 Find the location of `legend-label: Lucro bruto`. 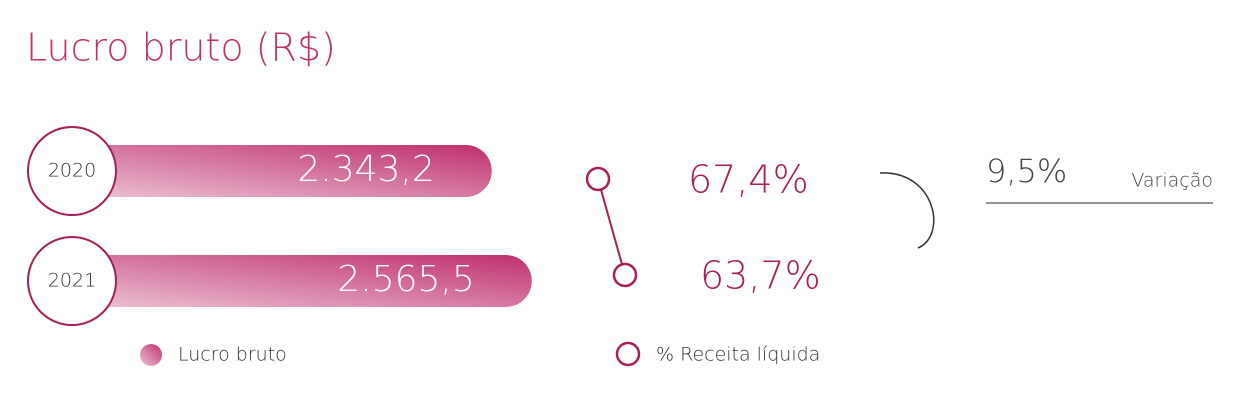

legend-label: Lucro bruto is located at coordinates (232, 355).